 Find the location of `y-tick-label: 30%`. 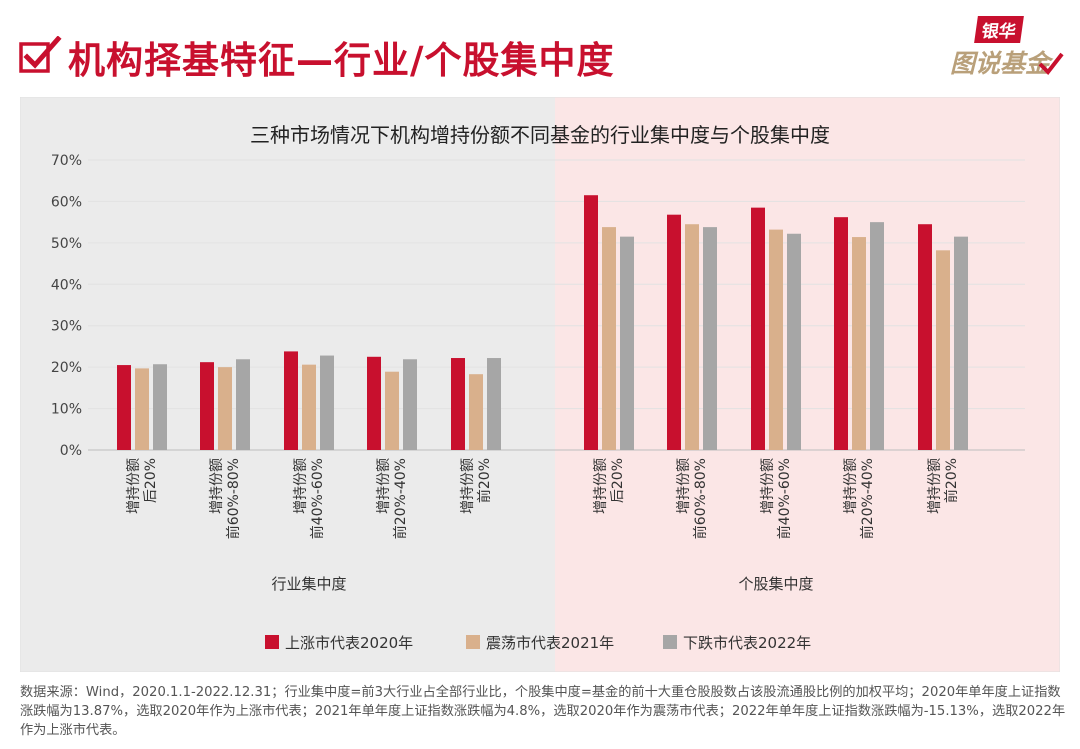

y-tick-label: 30% is located at coordinates (66, 327).